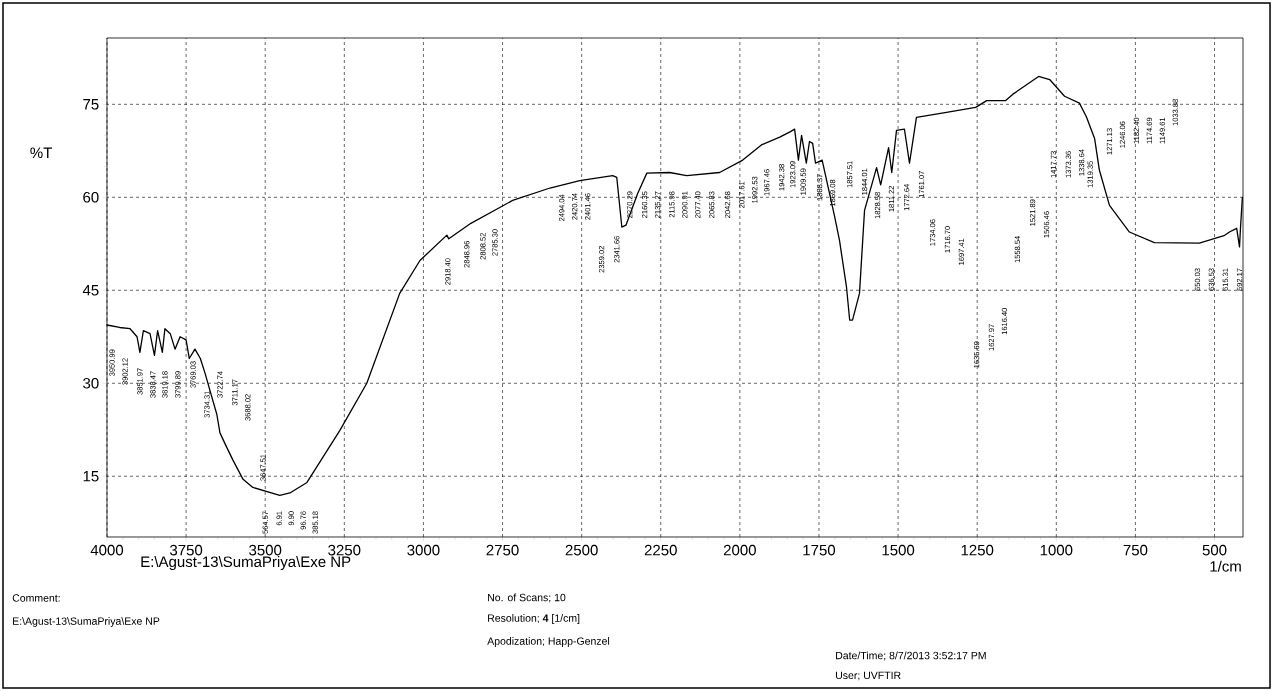  I want to click on x-axis-title: 1/cm, so click(1225, 566).